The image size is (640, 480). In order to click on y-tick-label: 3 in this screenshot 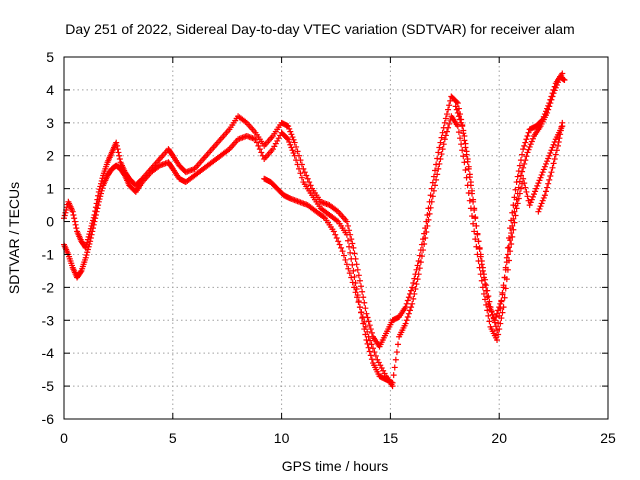, I will do `click(50, 123)`.